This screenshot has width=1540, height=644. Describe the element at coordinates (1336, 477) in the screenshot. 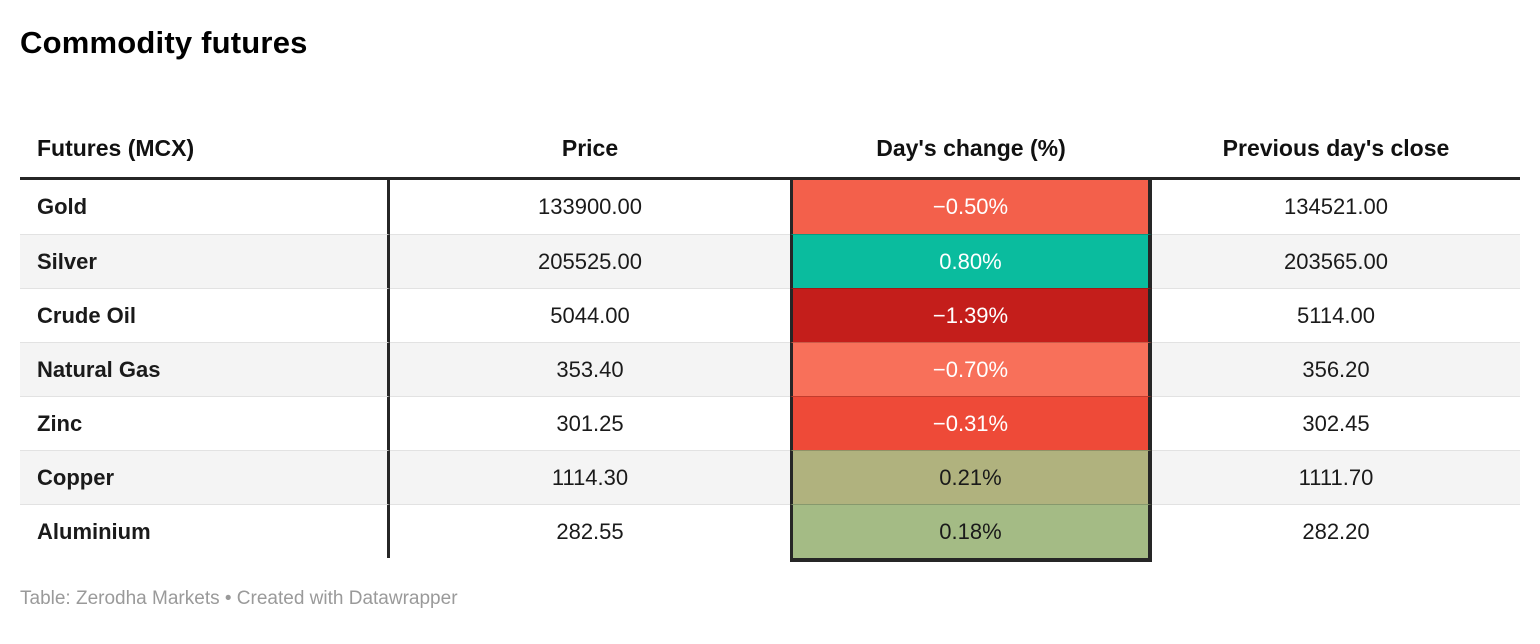

I see `prev-close-cell: 1111.70` at that location.